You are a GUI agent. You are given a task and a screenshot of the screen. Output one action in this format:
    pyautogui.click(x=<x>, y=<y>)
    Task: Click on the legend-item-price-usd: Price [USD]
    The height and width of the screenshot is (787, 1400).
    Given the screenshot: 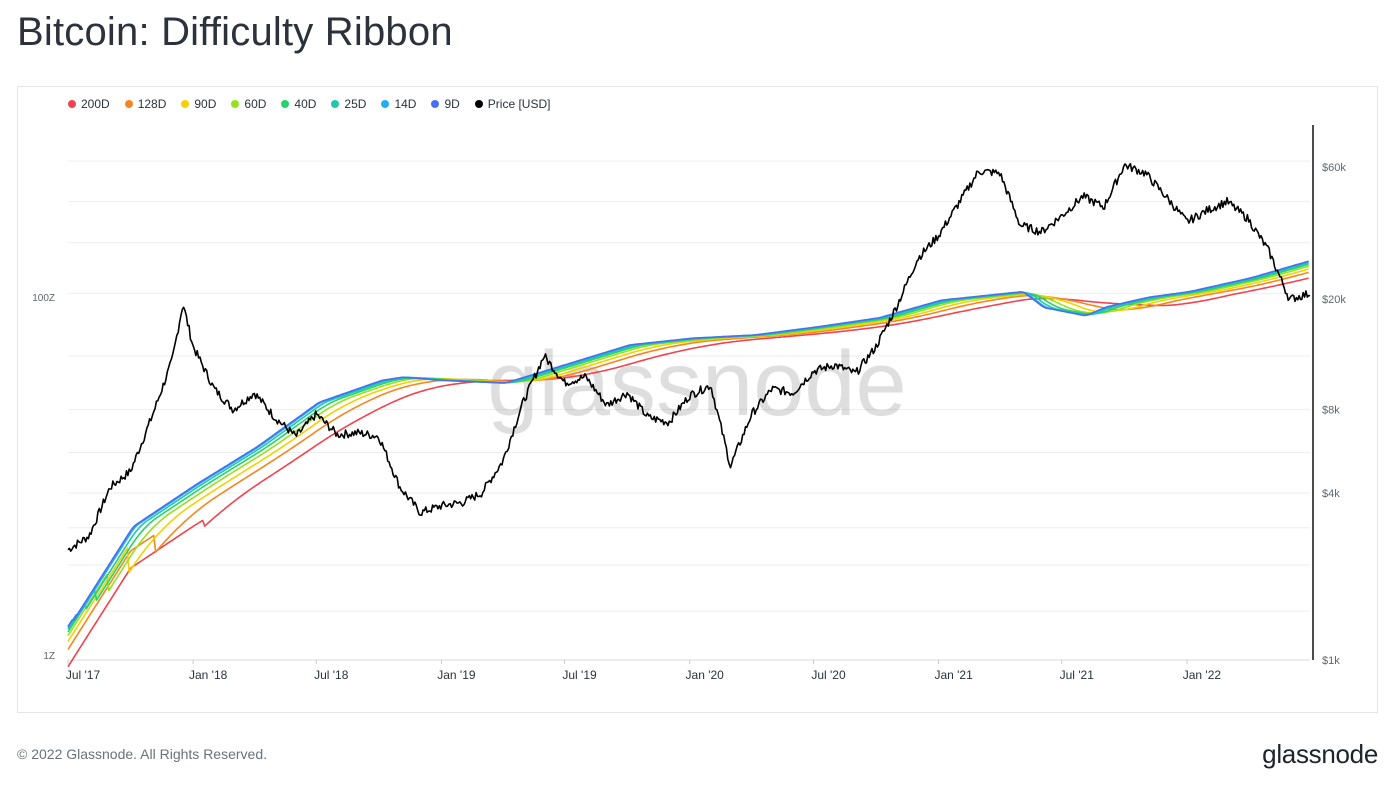 What is the action you would take?
    pyautogui.click(x=512, y=104)
    